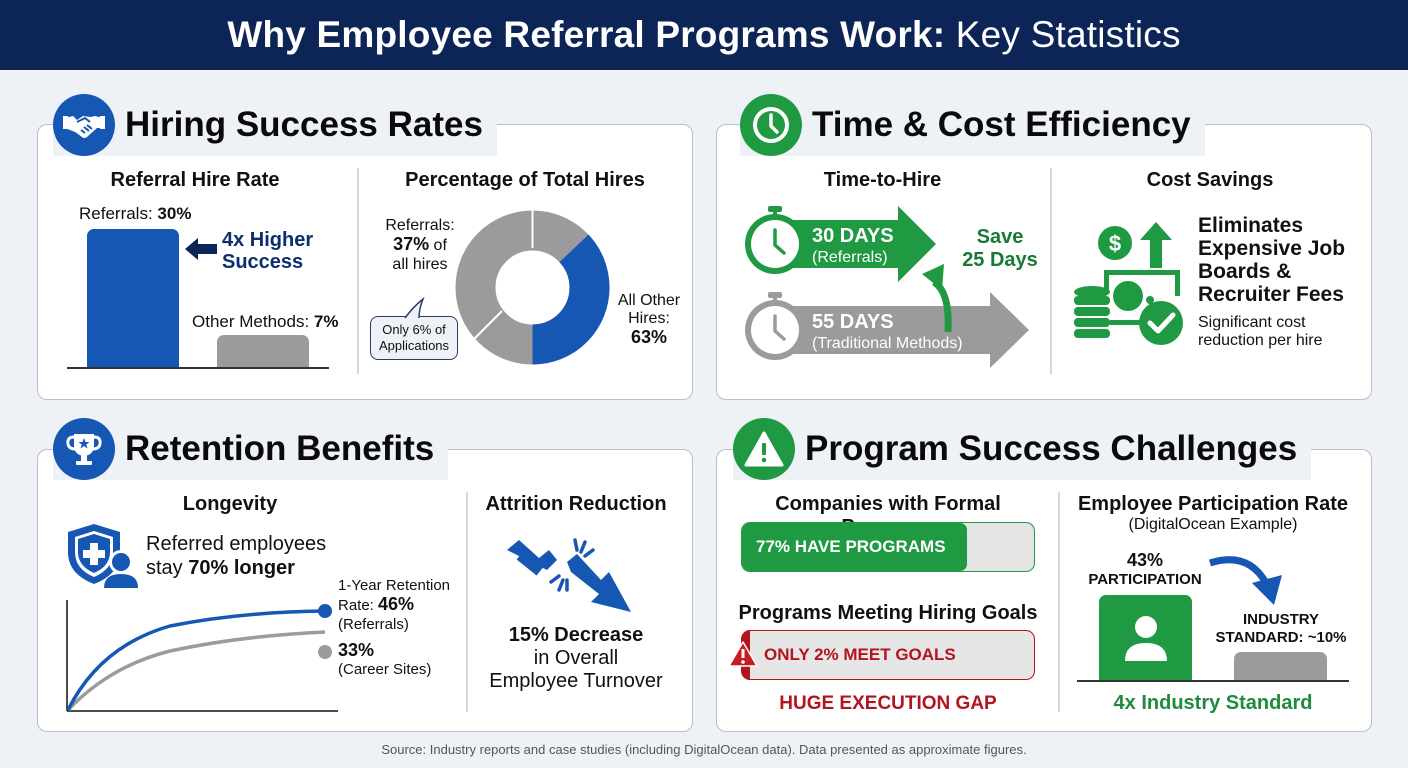 The height and width of the screenshot is (768, 1408). I want to click on headline-line: Expensive Job, so click(1272, 248).